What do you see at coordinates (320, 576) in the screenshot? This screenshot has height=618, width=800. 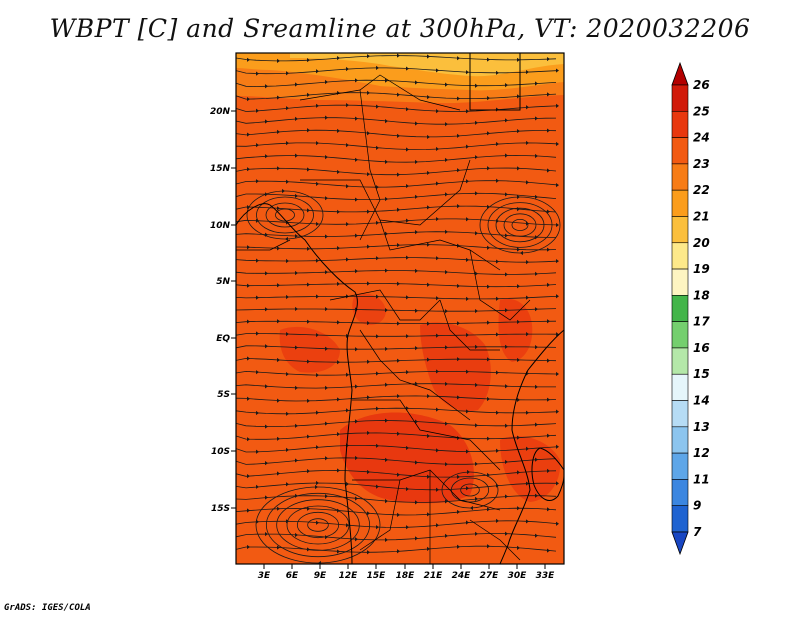 I see `x-tick-label: 9E` at bounding box center [320, 576].